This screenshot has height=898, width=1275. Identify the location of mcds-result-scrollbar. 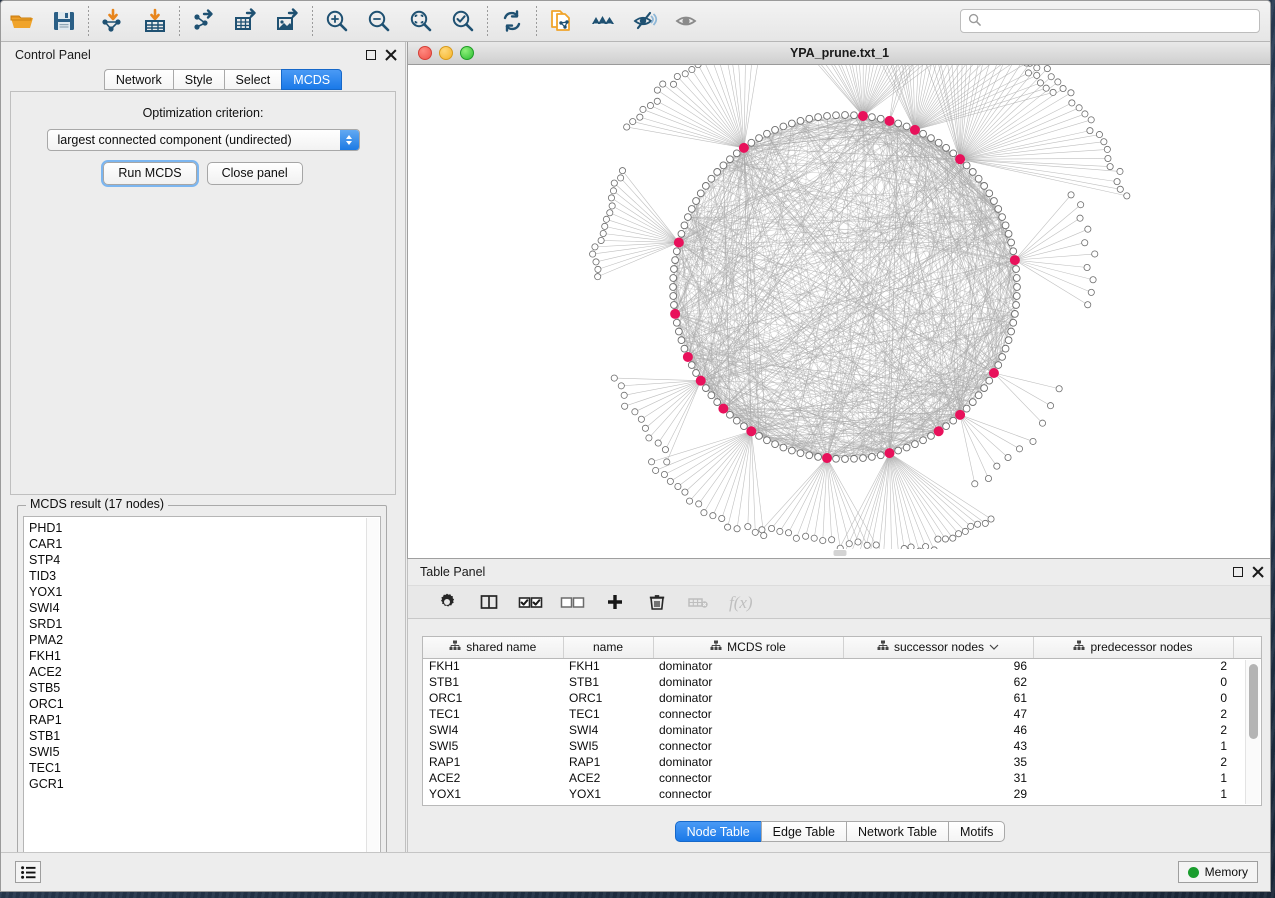
(372, 694).